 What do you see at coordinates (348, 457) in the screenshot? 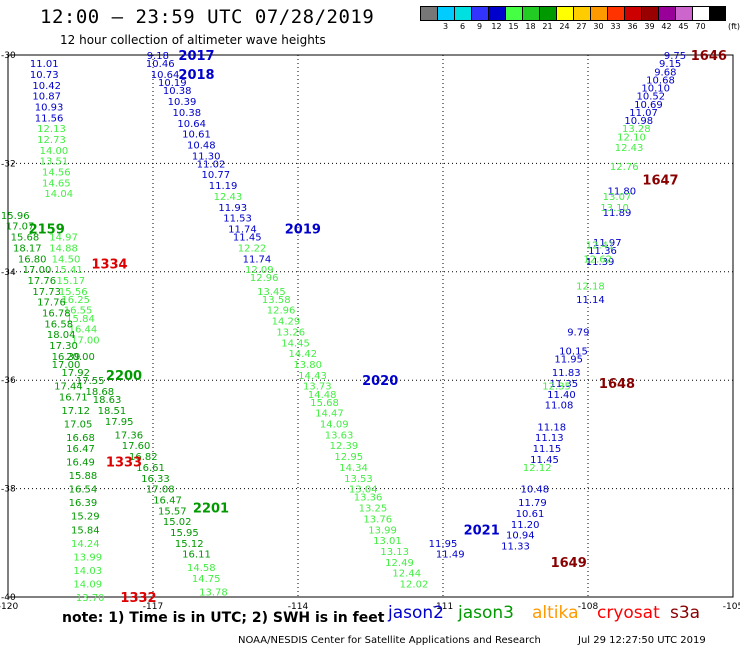
I see `wave-height-value: 12.95` at bounding box center [348, 457].